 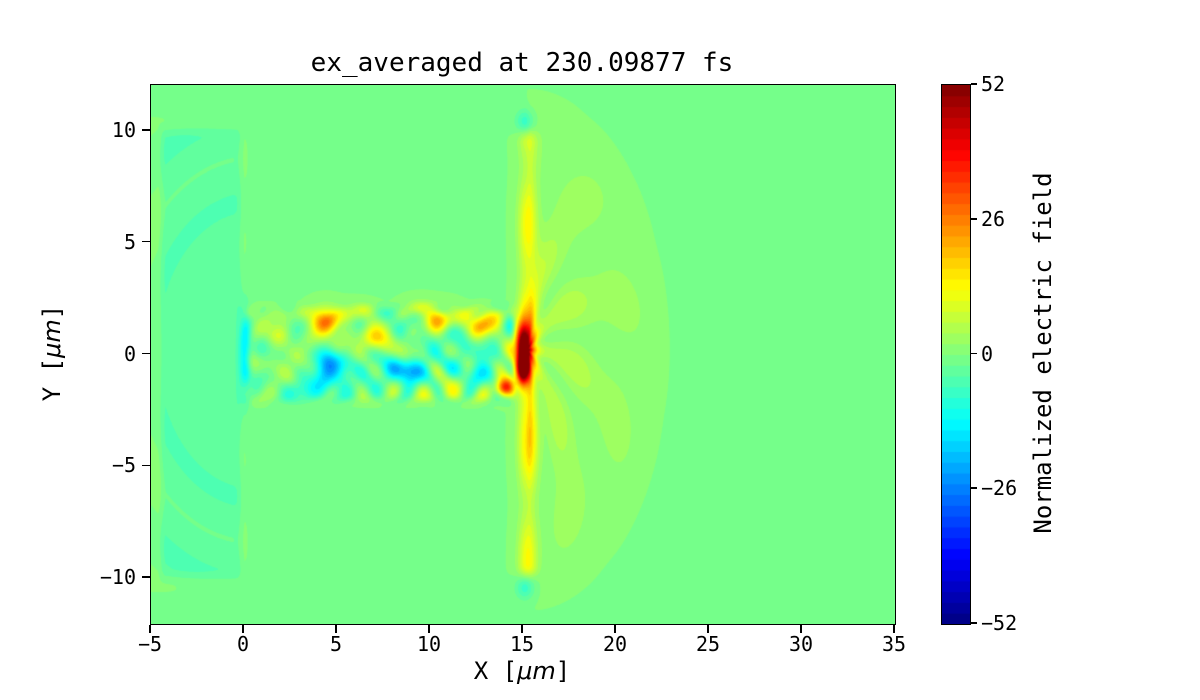 What do you see at coordinates (522, 63) in the screenshot?
I see `plot-title: ex_averaged at 230.09877 fs` at bounding box center [522, 63].